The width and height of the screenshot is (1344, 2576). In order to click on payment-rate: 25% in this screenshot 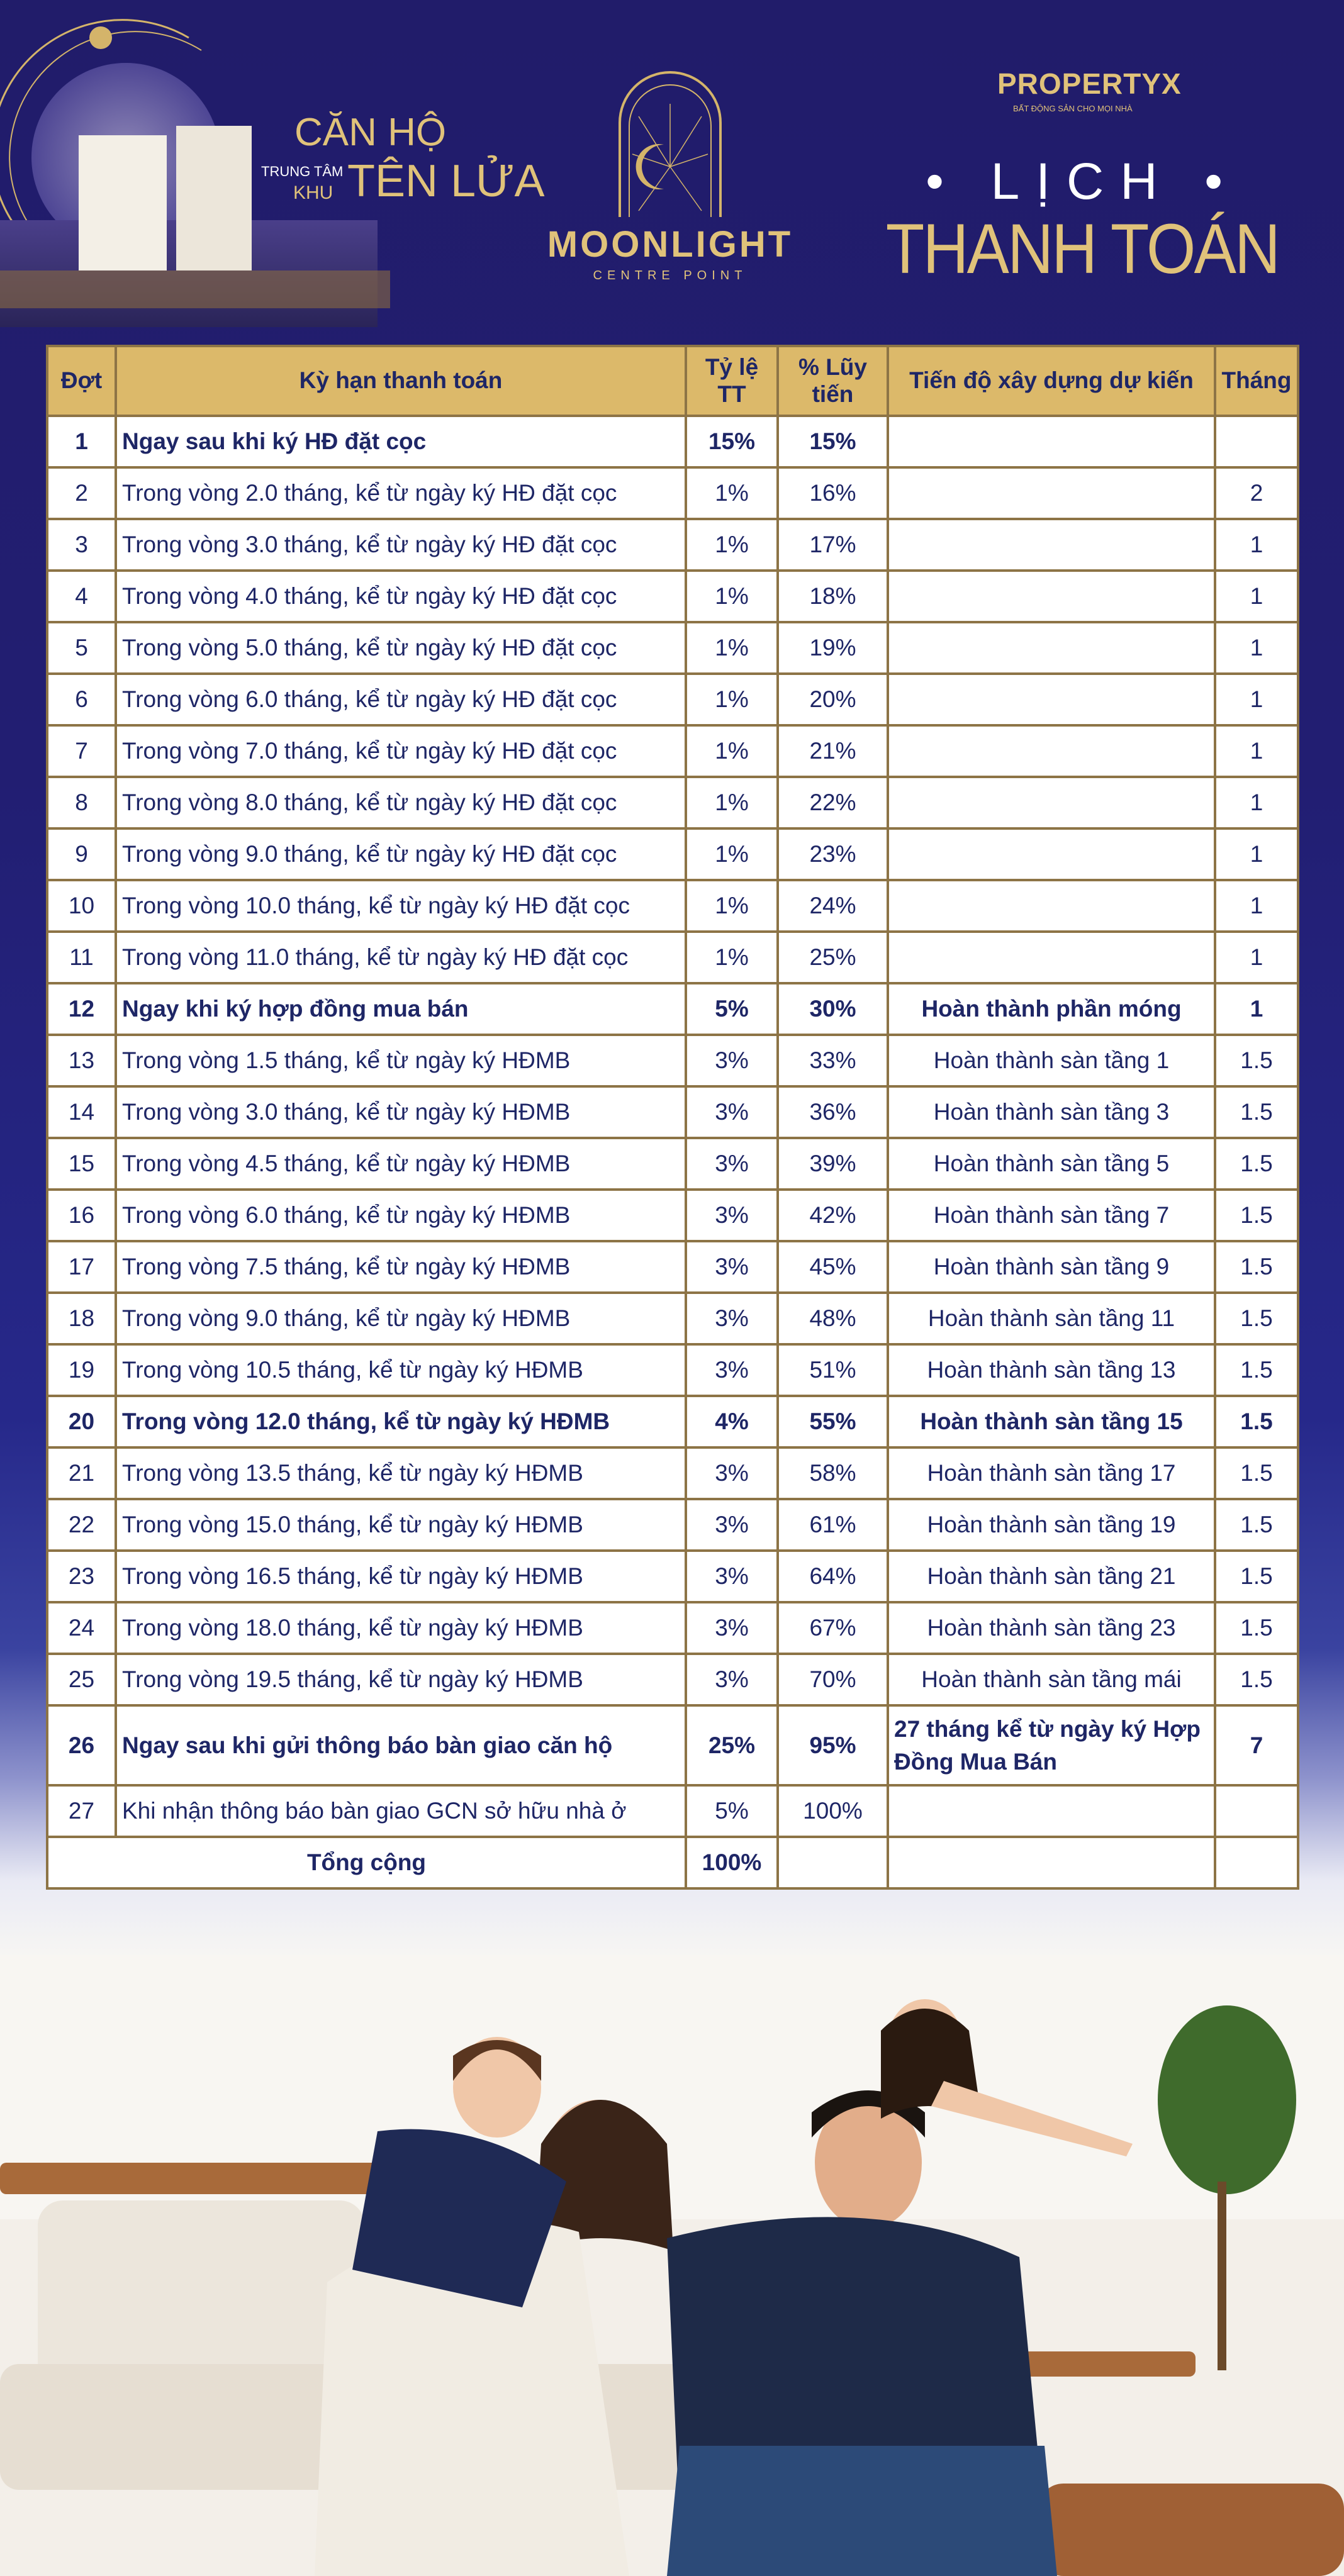, I will do `click(732, 1745)`.